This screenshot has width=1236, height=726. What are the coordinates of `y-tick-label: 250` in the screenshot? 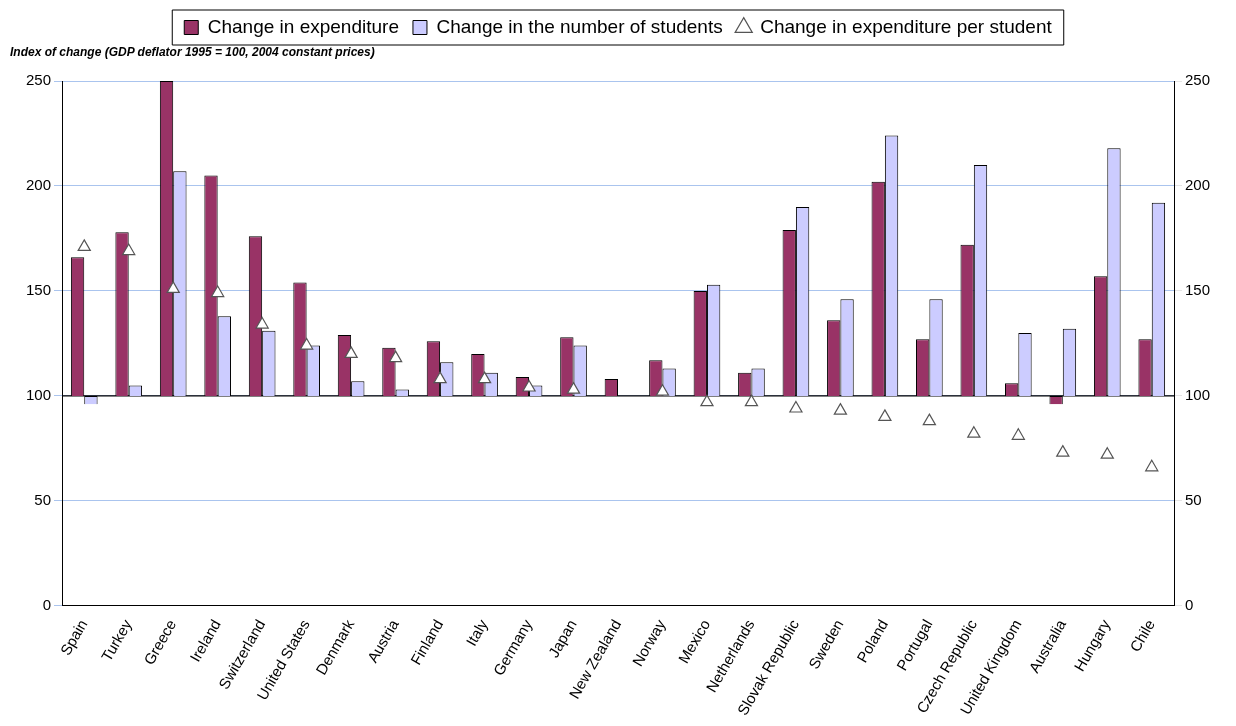 It's located at (38, 80).